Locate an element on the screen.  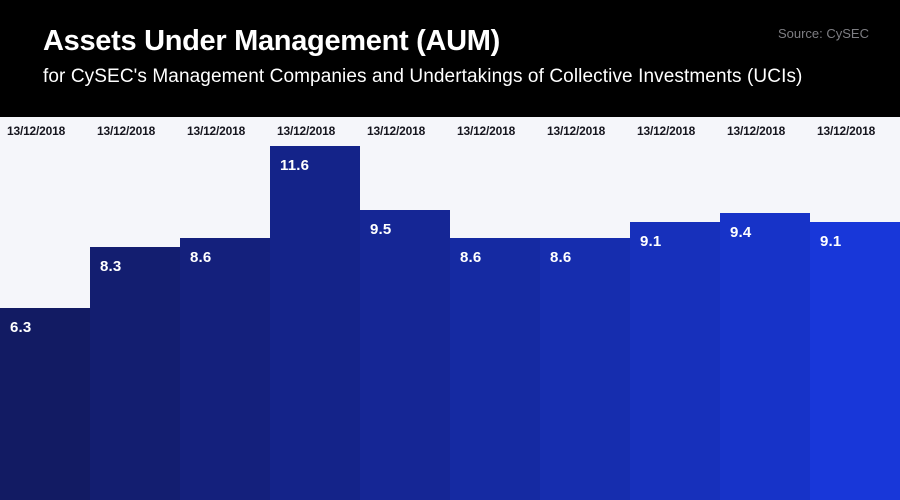
chart-column: 13/12/2018 9.5 is located at coordinates (405, 308).